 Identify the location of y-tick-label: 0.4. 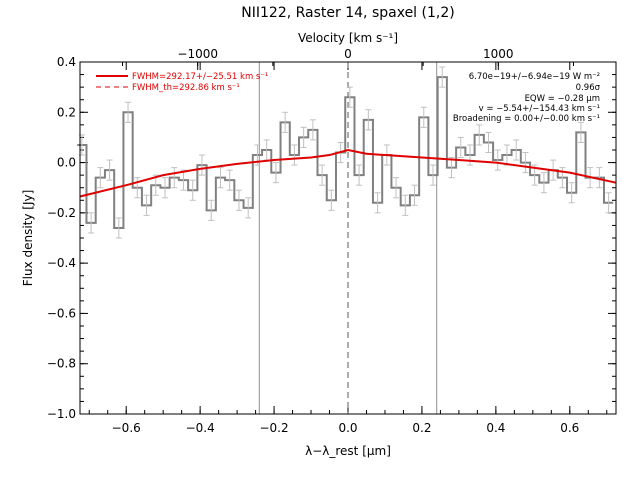
(66, 62).